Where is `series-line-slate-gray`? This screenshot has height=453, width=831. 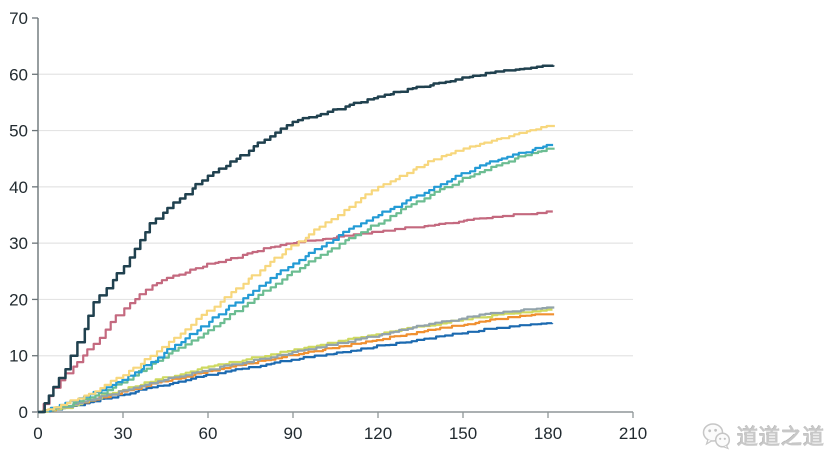
series-line-slate-gray is located at coordinates (296, 360).